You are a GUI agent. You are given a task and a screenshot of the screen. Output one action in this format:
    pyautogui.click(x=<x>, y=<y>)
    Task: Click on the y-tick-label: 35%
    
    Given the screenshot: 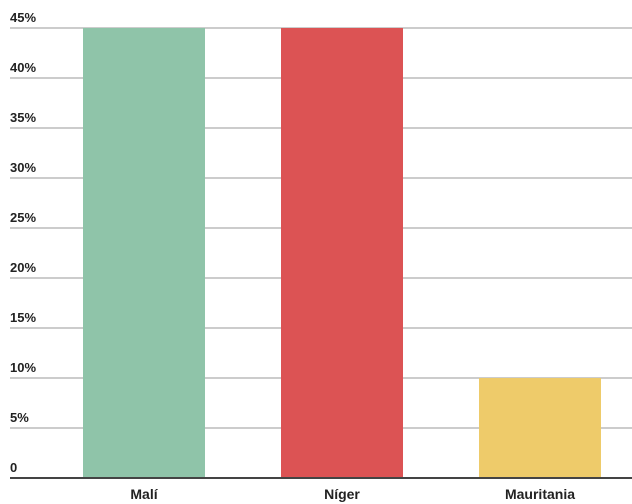 What is the action you would take?
    pyautogui.click(x=23, y=117)
    